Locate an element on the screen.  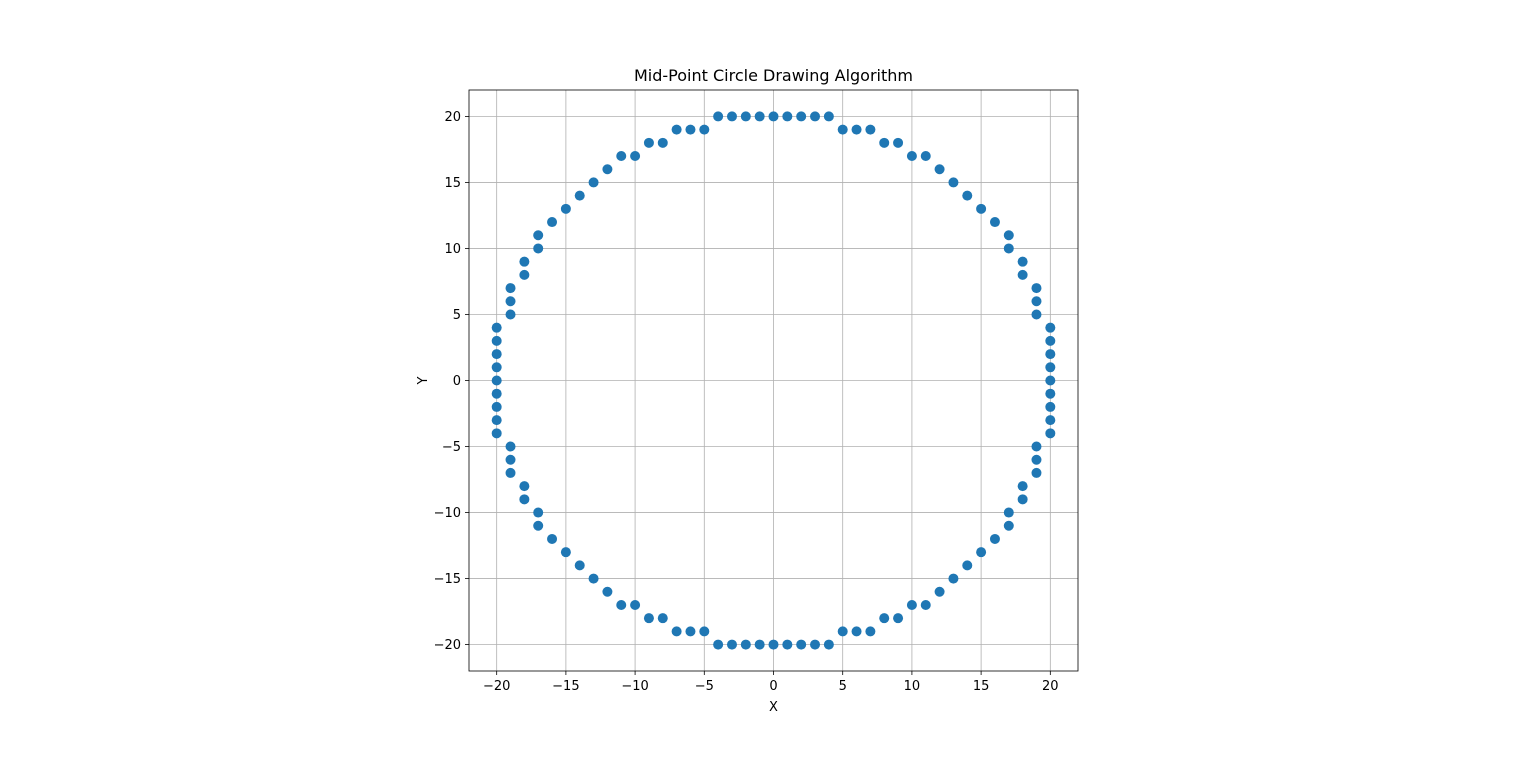
x-tick-label: 10 is located at coordinates (912, 686).